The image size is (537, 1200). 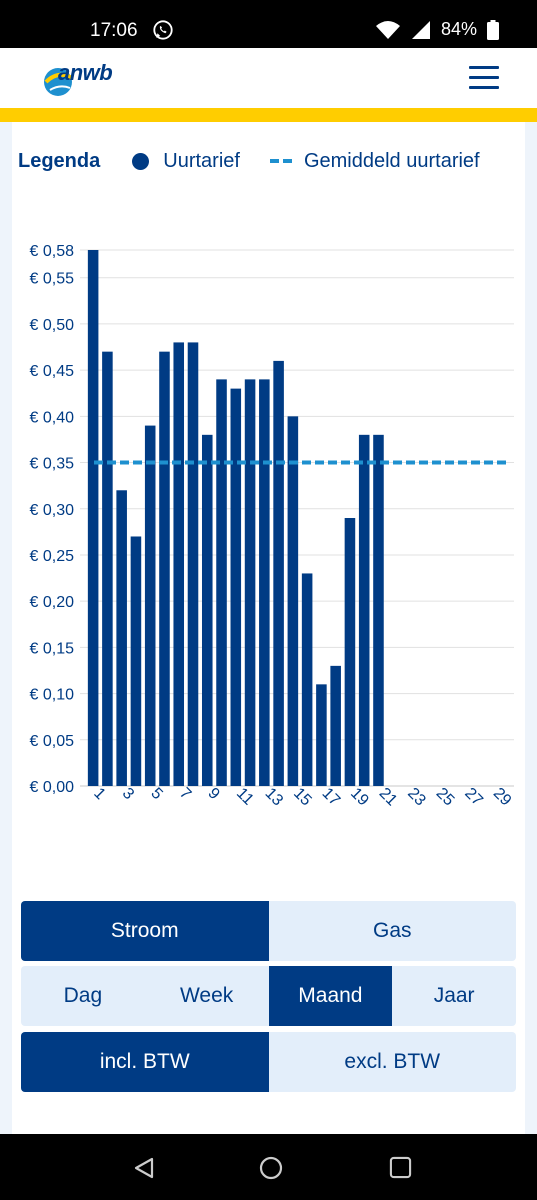 I want to click on legend-series-label: Uurtarief, so click(x=201, y=160).